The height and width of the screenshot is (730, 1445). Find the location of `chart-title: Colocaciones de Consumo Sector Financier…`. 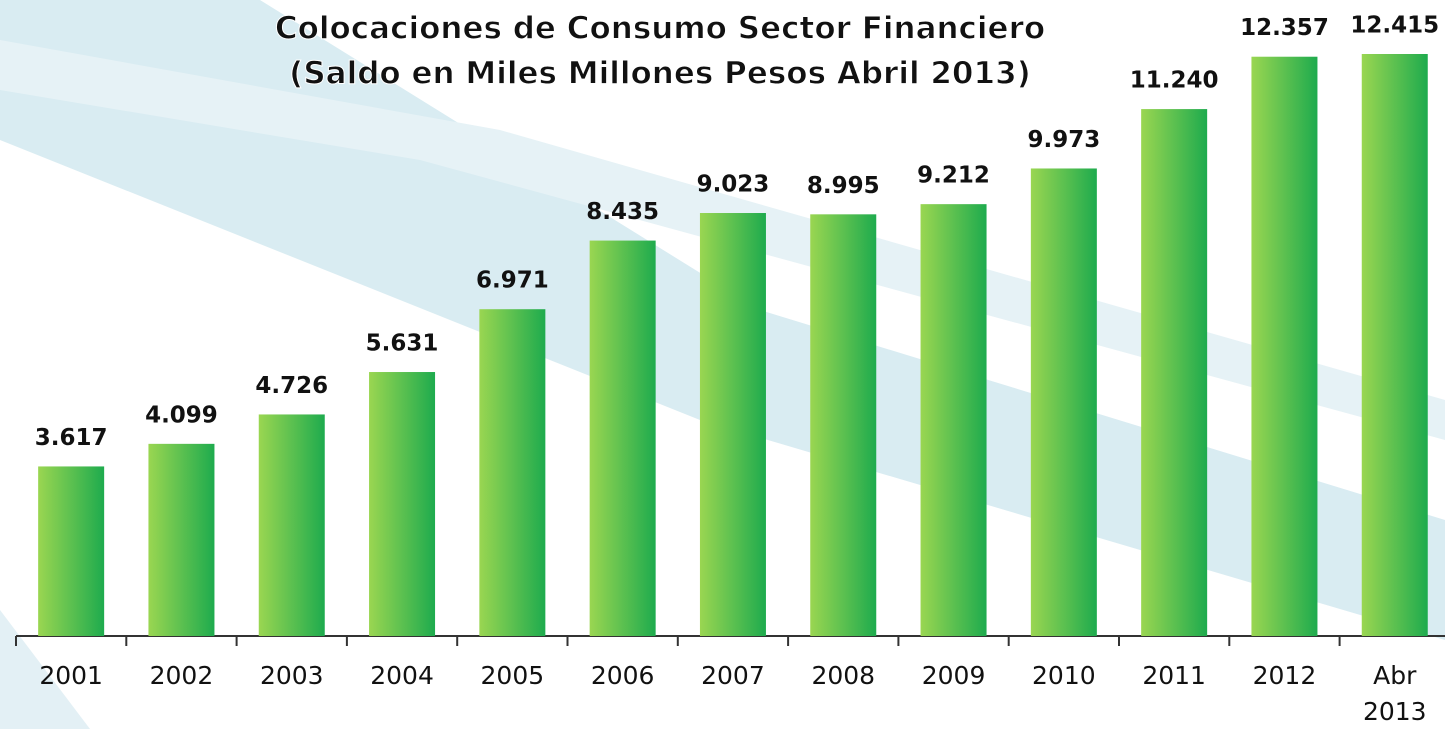

chart-title: Colocaciones de Consumo Sector Financier… is located at coordinates (660, 29).